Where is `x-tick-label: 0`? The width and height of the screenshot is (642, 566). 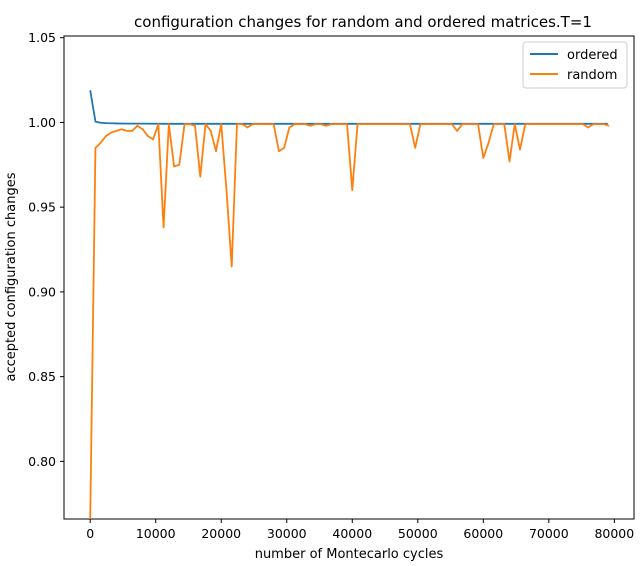 x-tick-label: 0 is located at coordinates (90, 533).